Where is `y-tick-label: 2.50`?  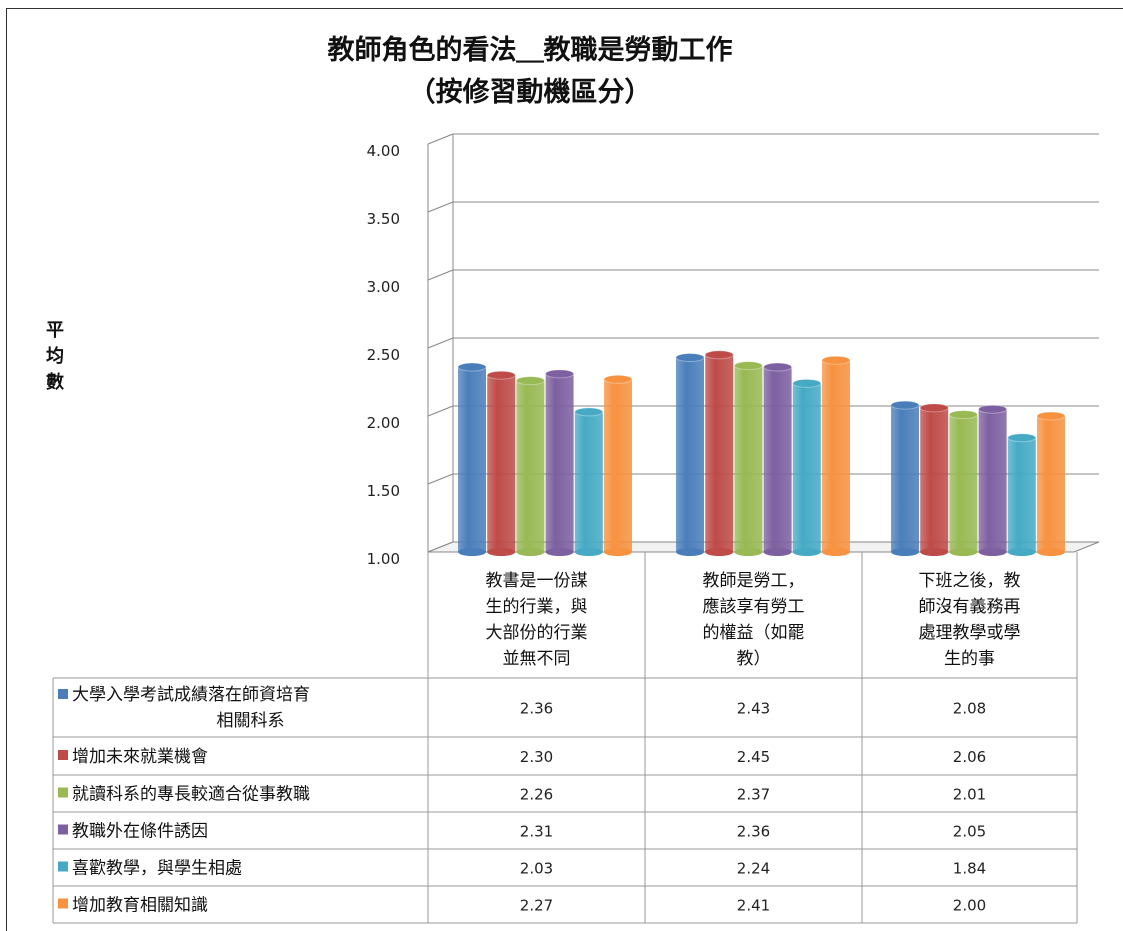 y-tick-label: 2.50 is located at coordinates (383, 355).